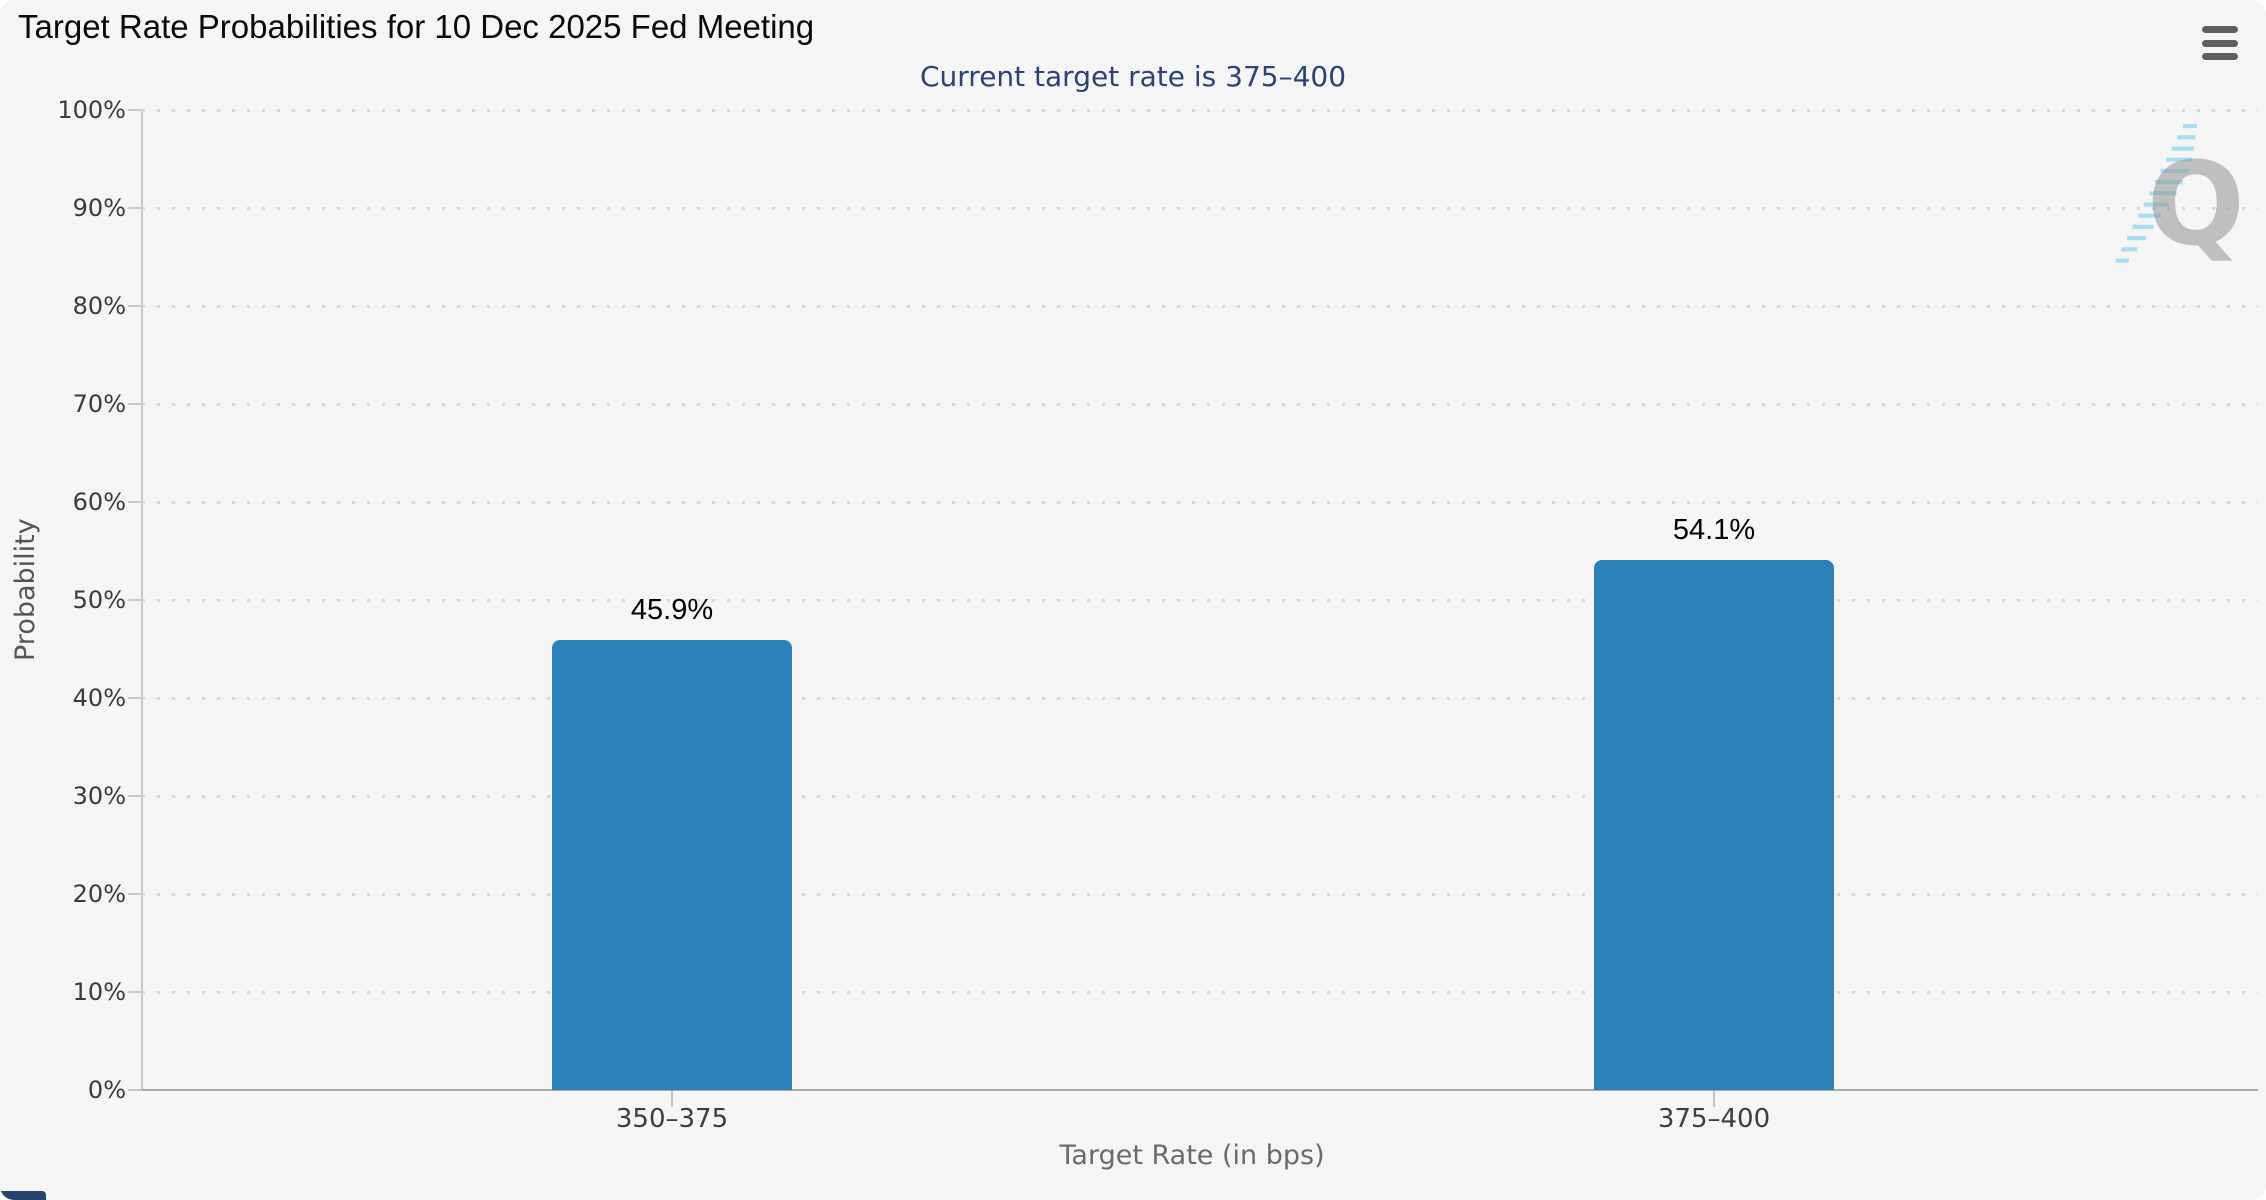 The height and width of the screenshot is (1200, 2266). I want to click on x-category-label: 350–375, so click(672, 1119).